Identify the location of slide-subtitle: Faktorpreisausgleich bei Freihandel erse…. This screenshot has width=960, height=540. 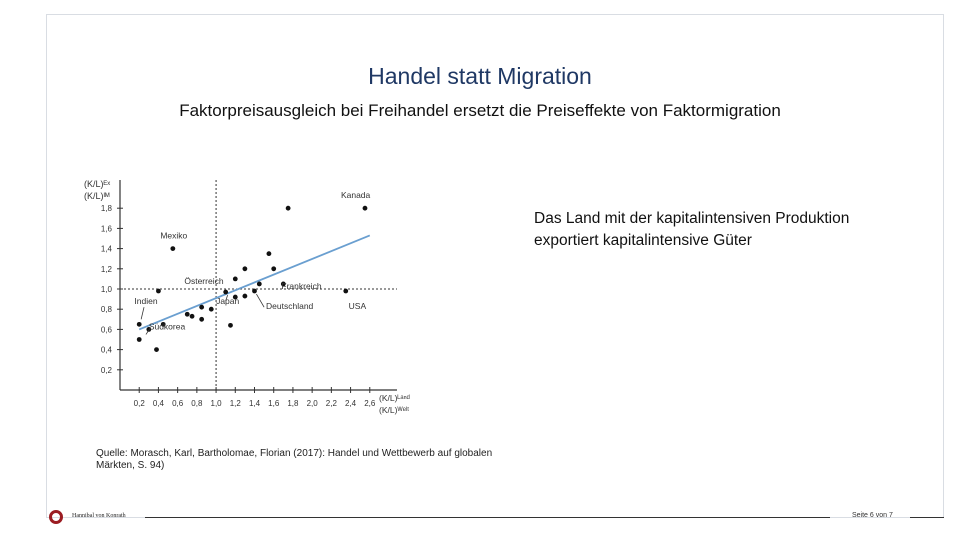
(480, 110).